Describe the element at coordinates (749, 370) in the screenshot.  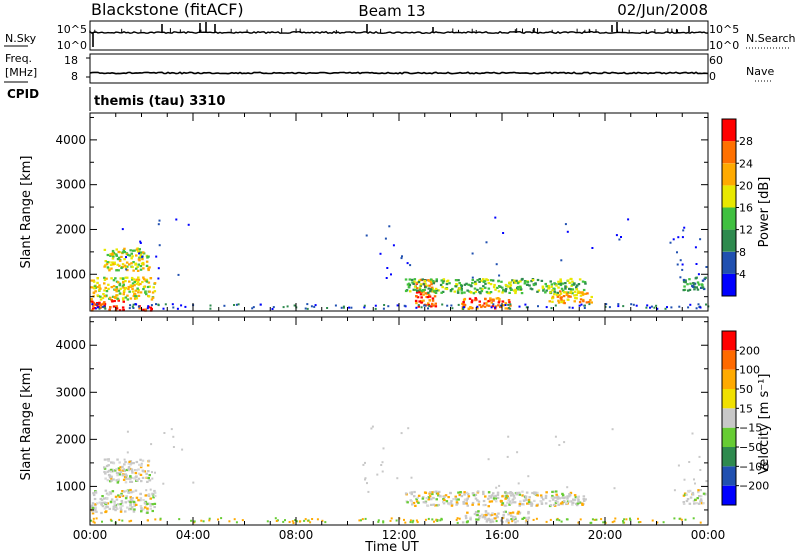
I see `velocity-colorbar-tick-label: 100` at that location.